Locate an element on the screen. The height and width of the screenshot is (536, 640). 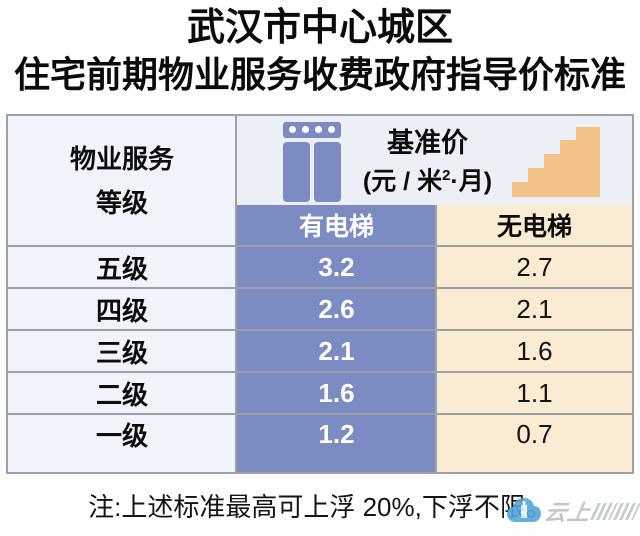
watermark-text: 云上 is located at coordinates (567, 512).